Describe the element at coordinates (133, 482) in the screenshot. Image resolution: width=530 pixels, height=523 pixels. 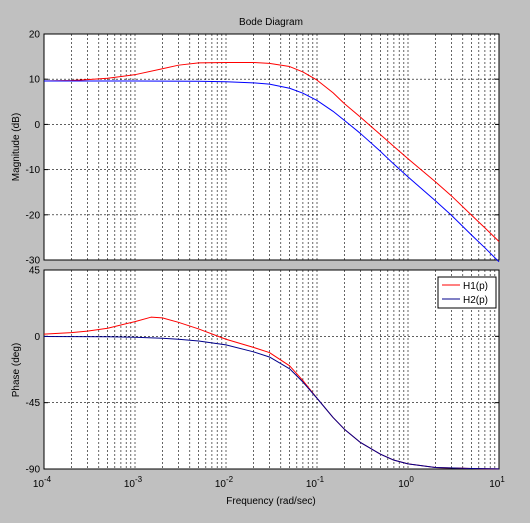
I see `phase-xtick-label: 10⁻³` at that location.